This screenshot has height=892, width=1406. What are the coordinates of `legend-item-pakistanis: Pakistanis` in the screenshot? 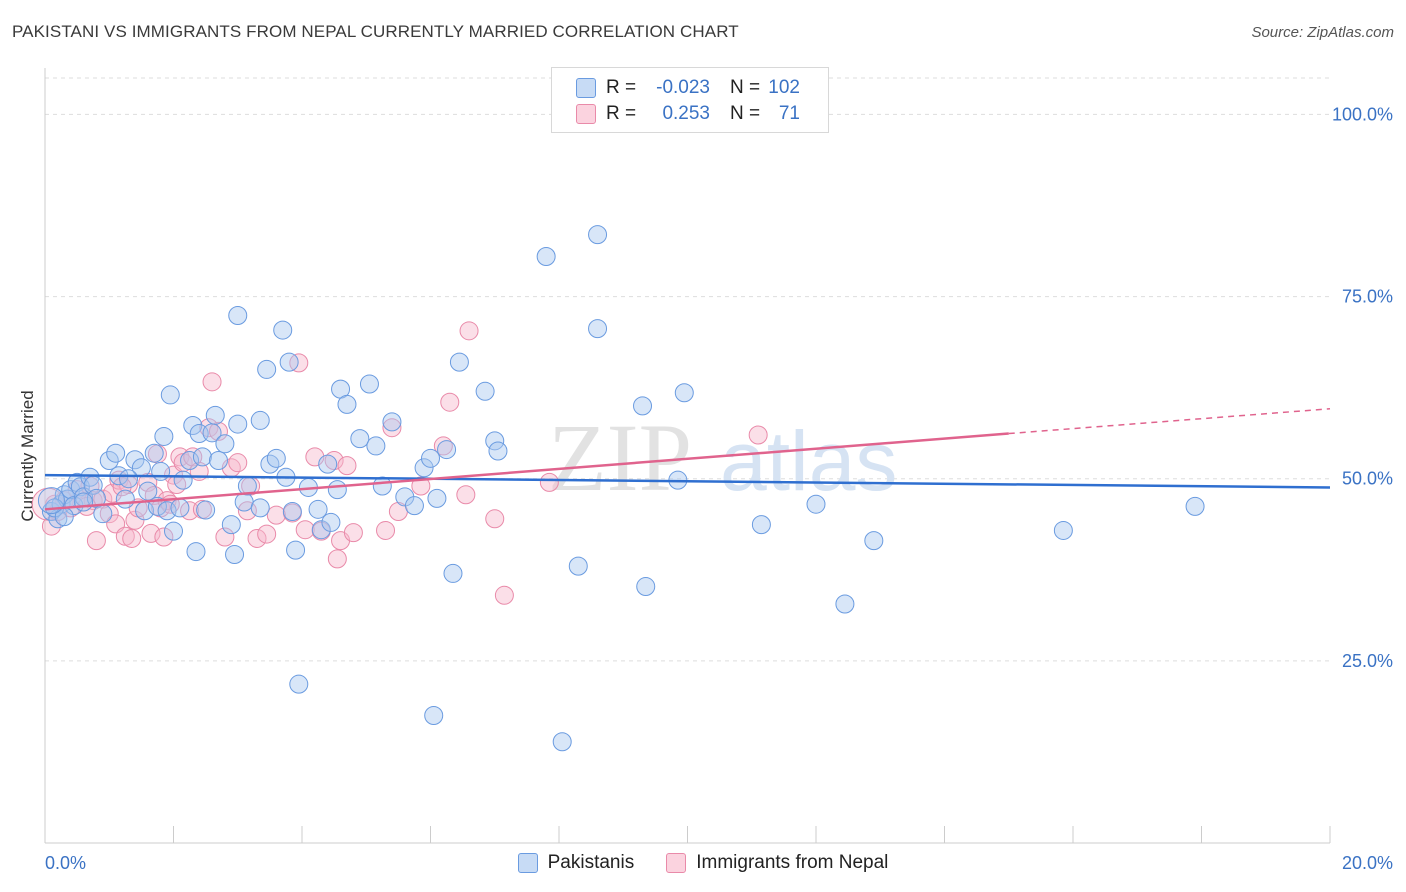 It's located at (576, 863).